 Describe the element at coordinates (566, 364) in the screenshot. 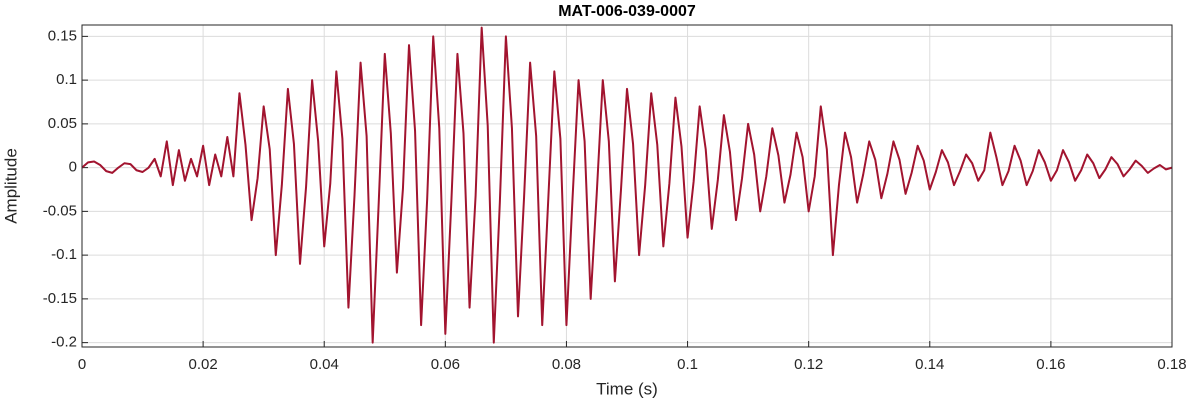

I see `x-tick-label: 0.08` at that location.